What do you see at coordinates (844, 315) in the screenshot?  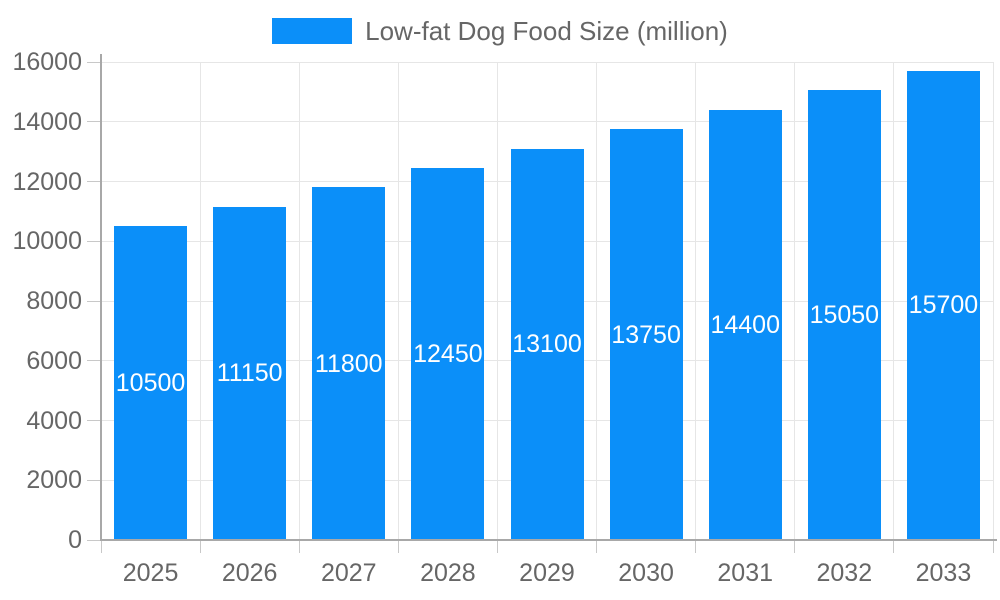 I see `bar-2032` at bounding box center [844, 315].